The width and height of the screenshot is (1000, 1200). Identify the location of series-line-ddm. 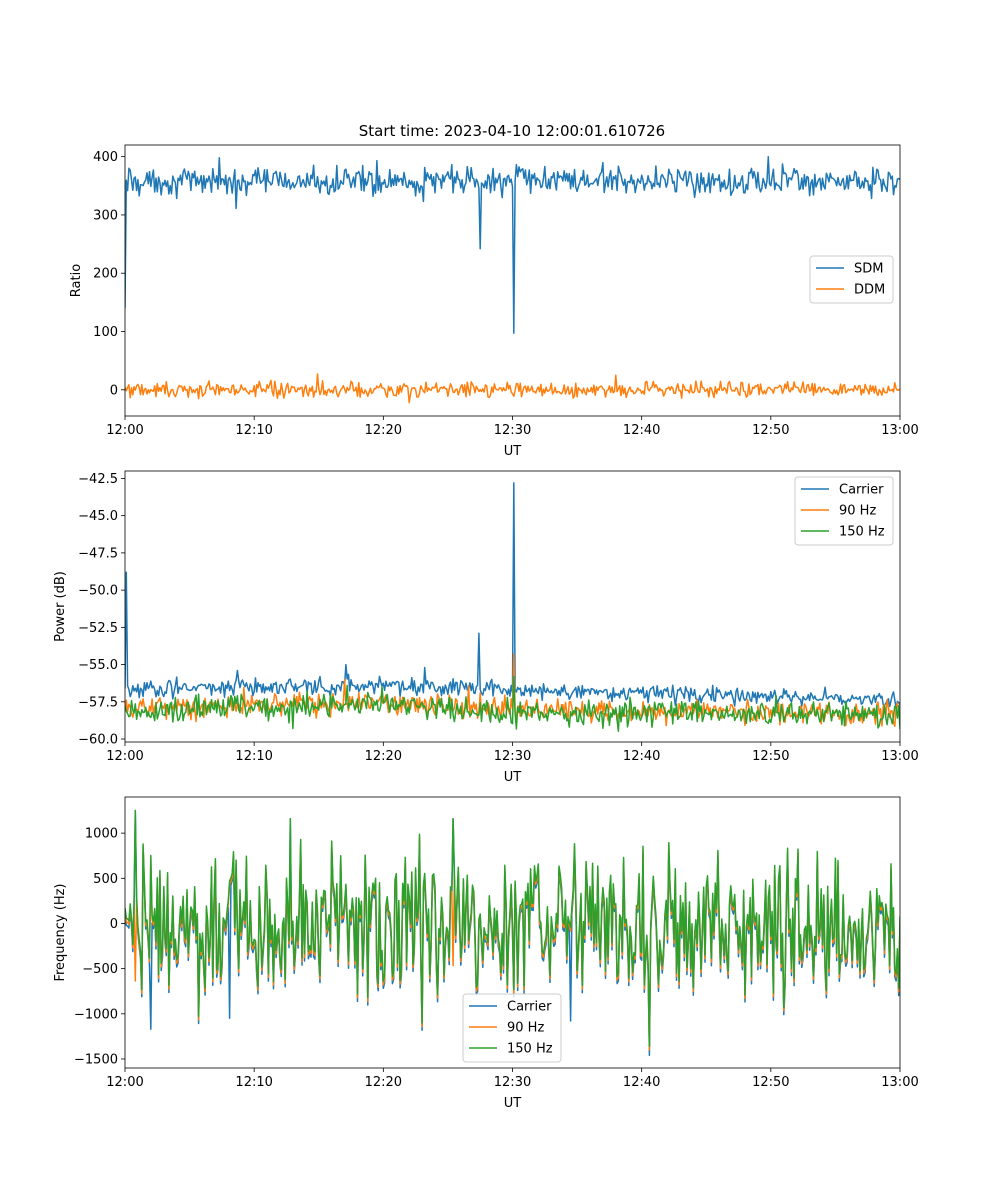
(512, 388).